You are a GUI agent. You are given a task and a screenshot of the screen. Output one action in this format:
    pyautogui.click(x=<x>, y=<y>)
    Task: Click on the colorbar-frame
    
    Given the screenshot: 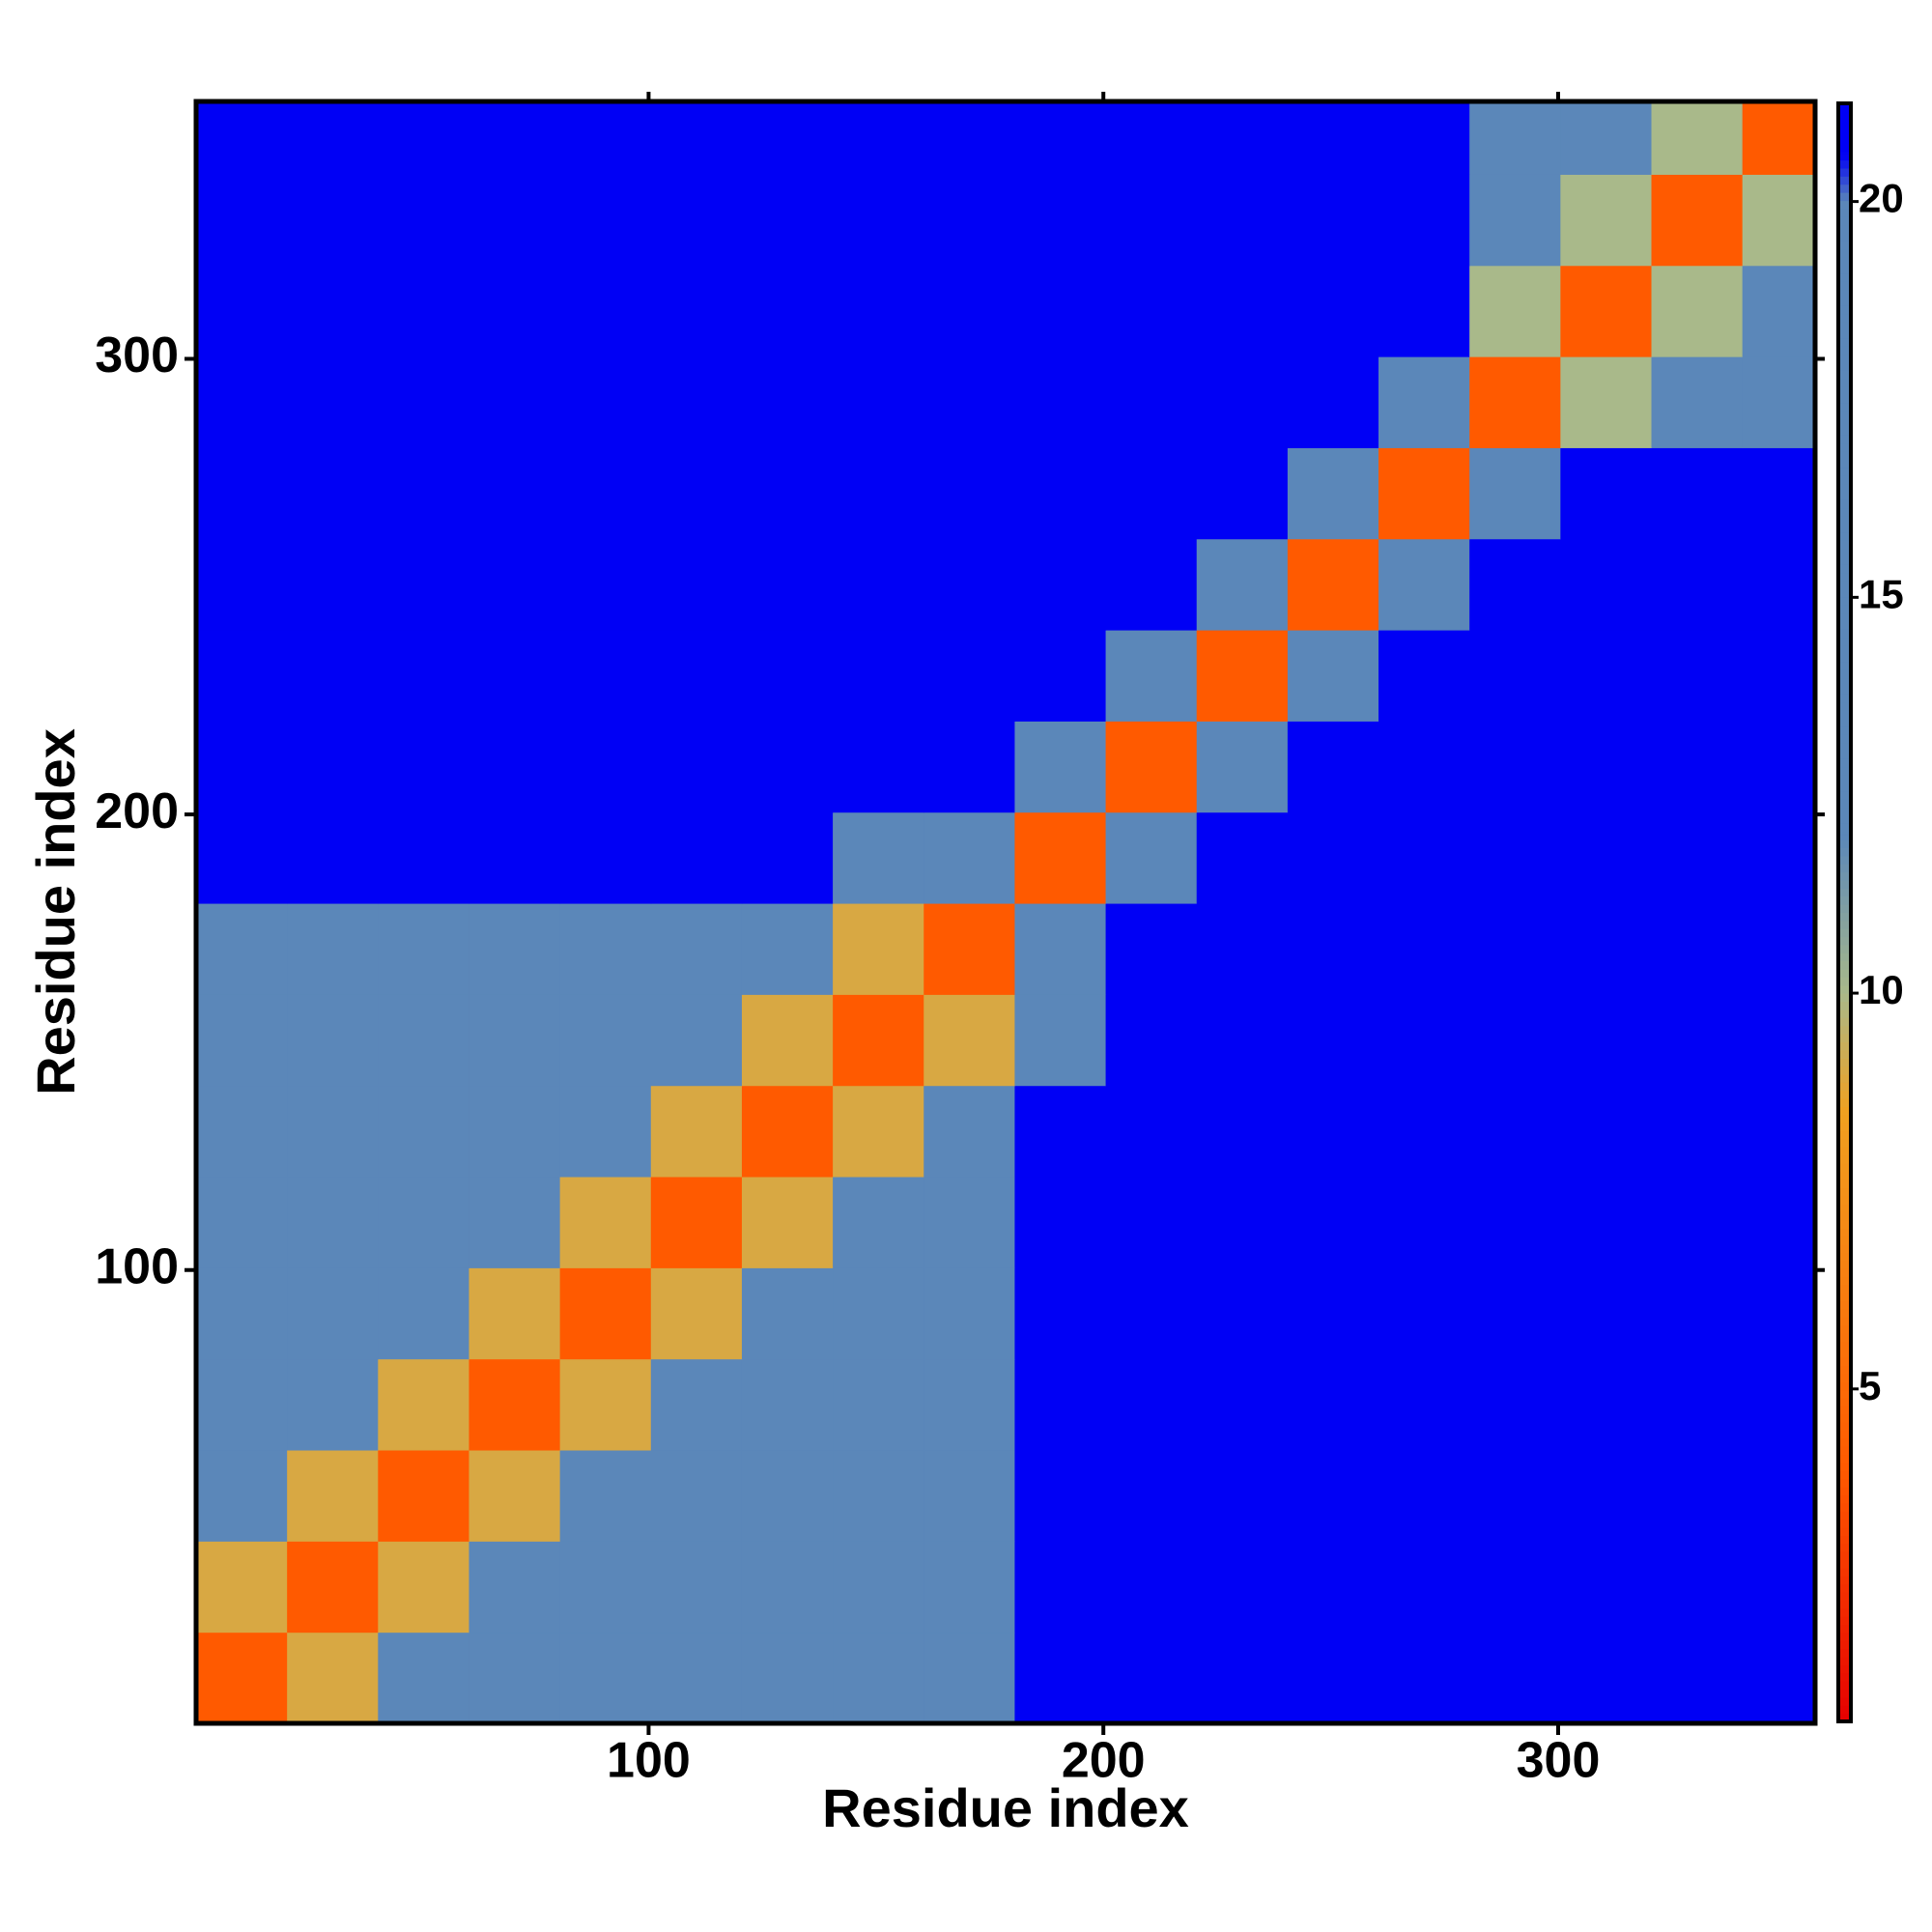 What is the action you would take?
    pyautogui.click(x=1844, y=912)
    